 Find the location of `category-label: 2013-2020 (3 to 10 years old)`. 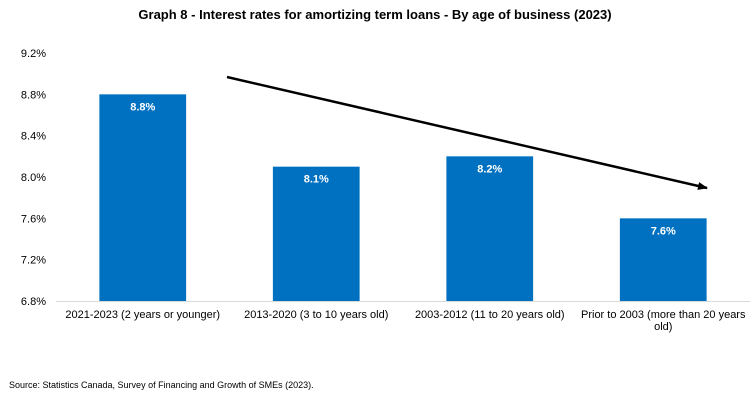

category-label: 2013-2020 (3 to 10 years old) is located at coordinates (316, 315).